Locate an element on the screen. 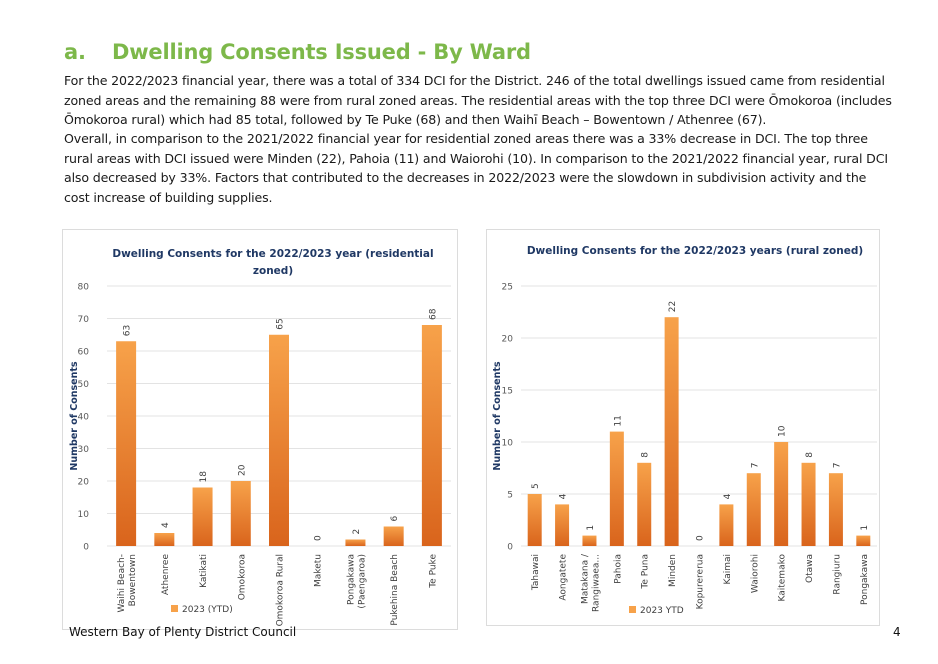 This screenshot has height=664, width=938. category-label: Minden is located at coordinates (673, 570).